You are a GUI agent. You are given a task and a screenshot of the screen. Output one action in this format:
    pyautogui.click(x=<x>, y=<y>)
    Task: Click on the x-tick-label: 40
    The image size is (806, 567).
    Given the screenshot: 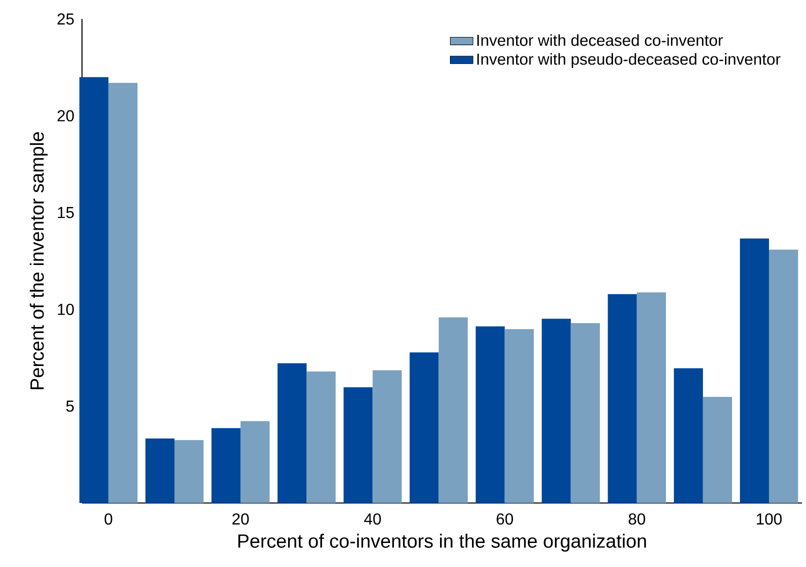 What is the action you would take?
    pyautogui.click(x=372, y=519)
    